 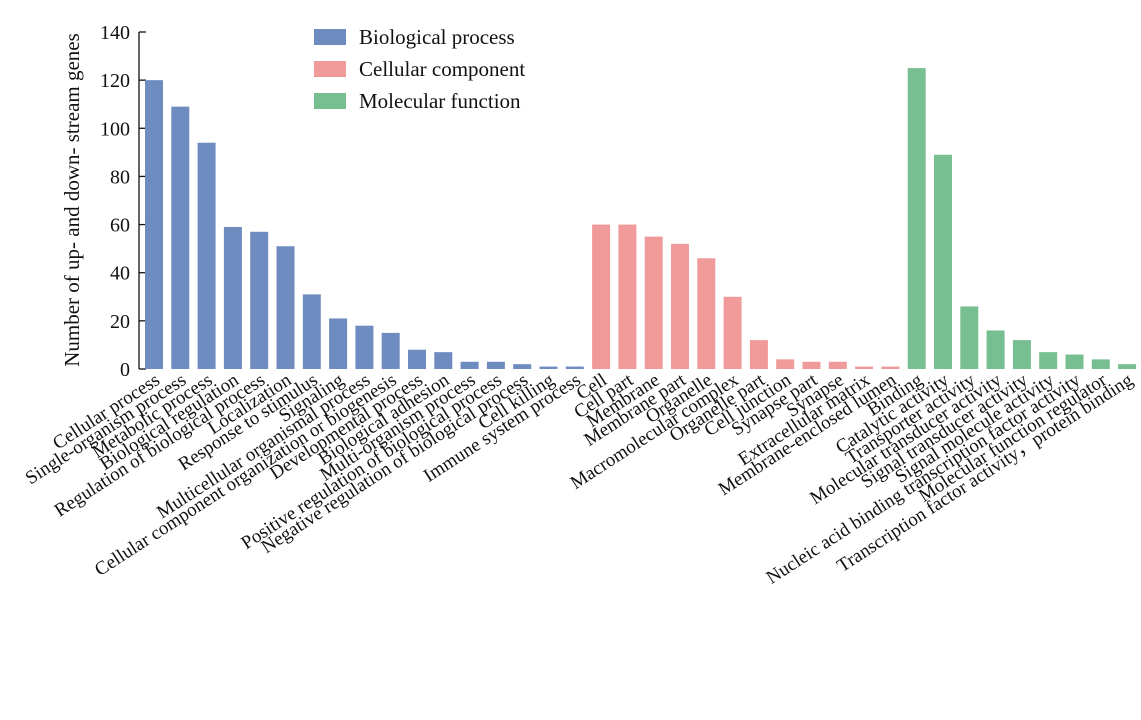 What do you see at coordinates (120, 274) in the screenshot?
I see `y-tick-label: 40` at bounding box center [120, 274].